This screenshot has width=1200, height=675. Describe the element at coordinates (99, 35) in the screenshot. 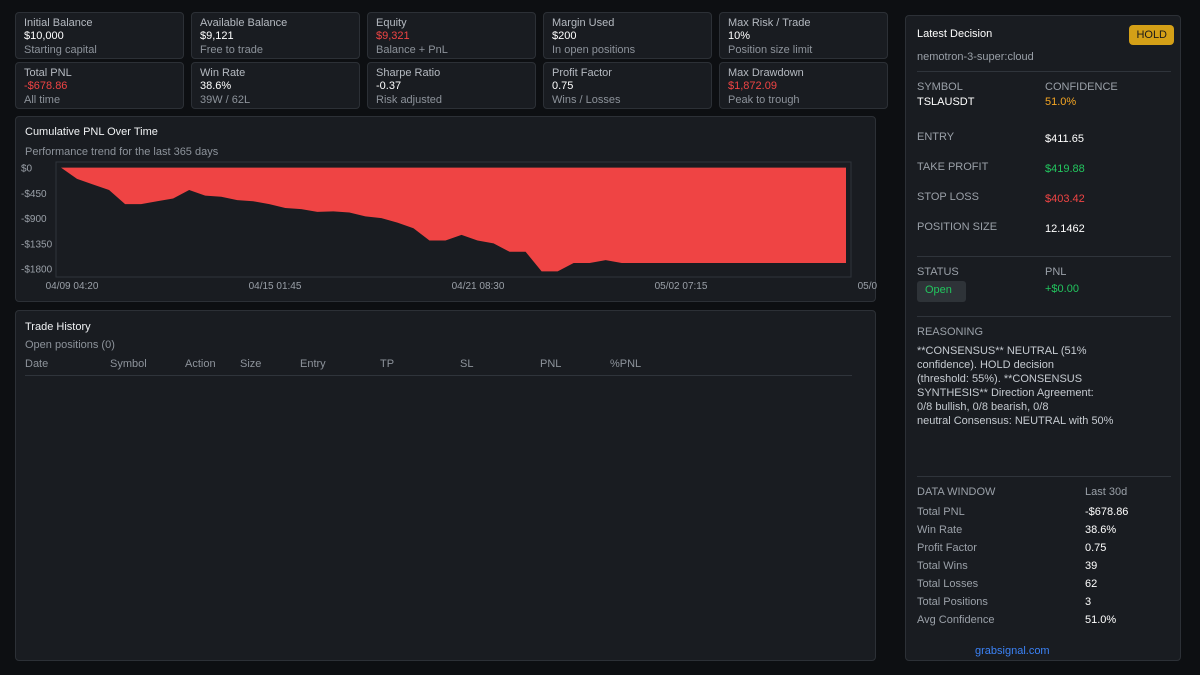

I see `stat-card-initial-balance: Initial Balance $10,000 Starting capital` at that location.